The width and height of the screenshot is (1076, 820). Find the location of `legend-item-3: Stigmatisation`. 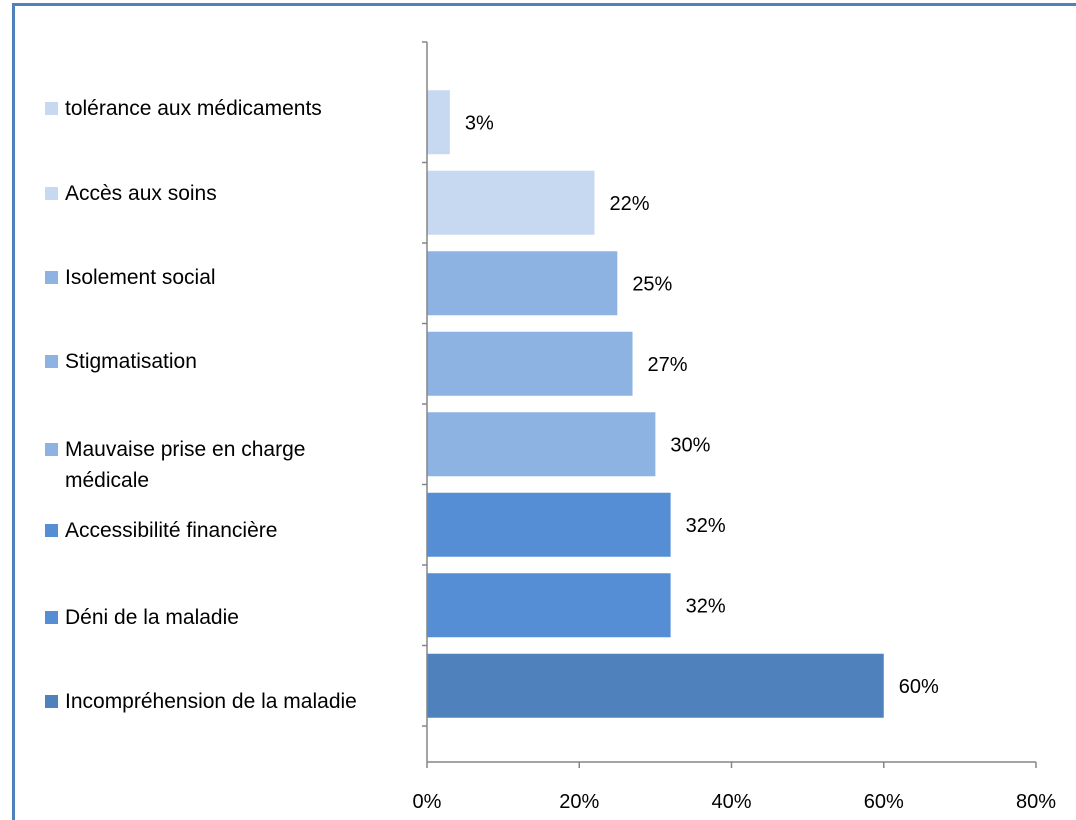

legend-item-3: Stigmatisation is located at coordinates (205, 361).